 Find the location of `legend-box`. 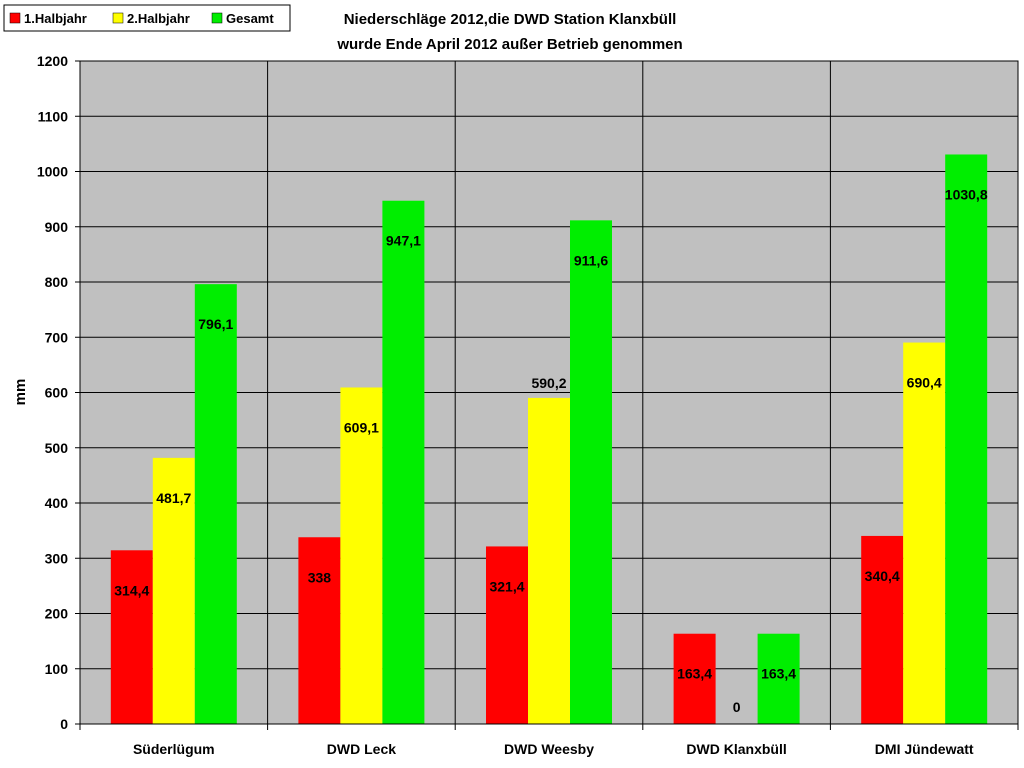

legend-box is located at coordinates (147, 18).